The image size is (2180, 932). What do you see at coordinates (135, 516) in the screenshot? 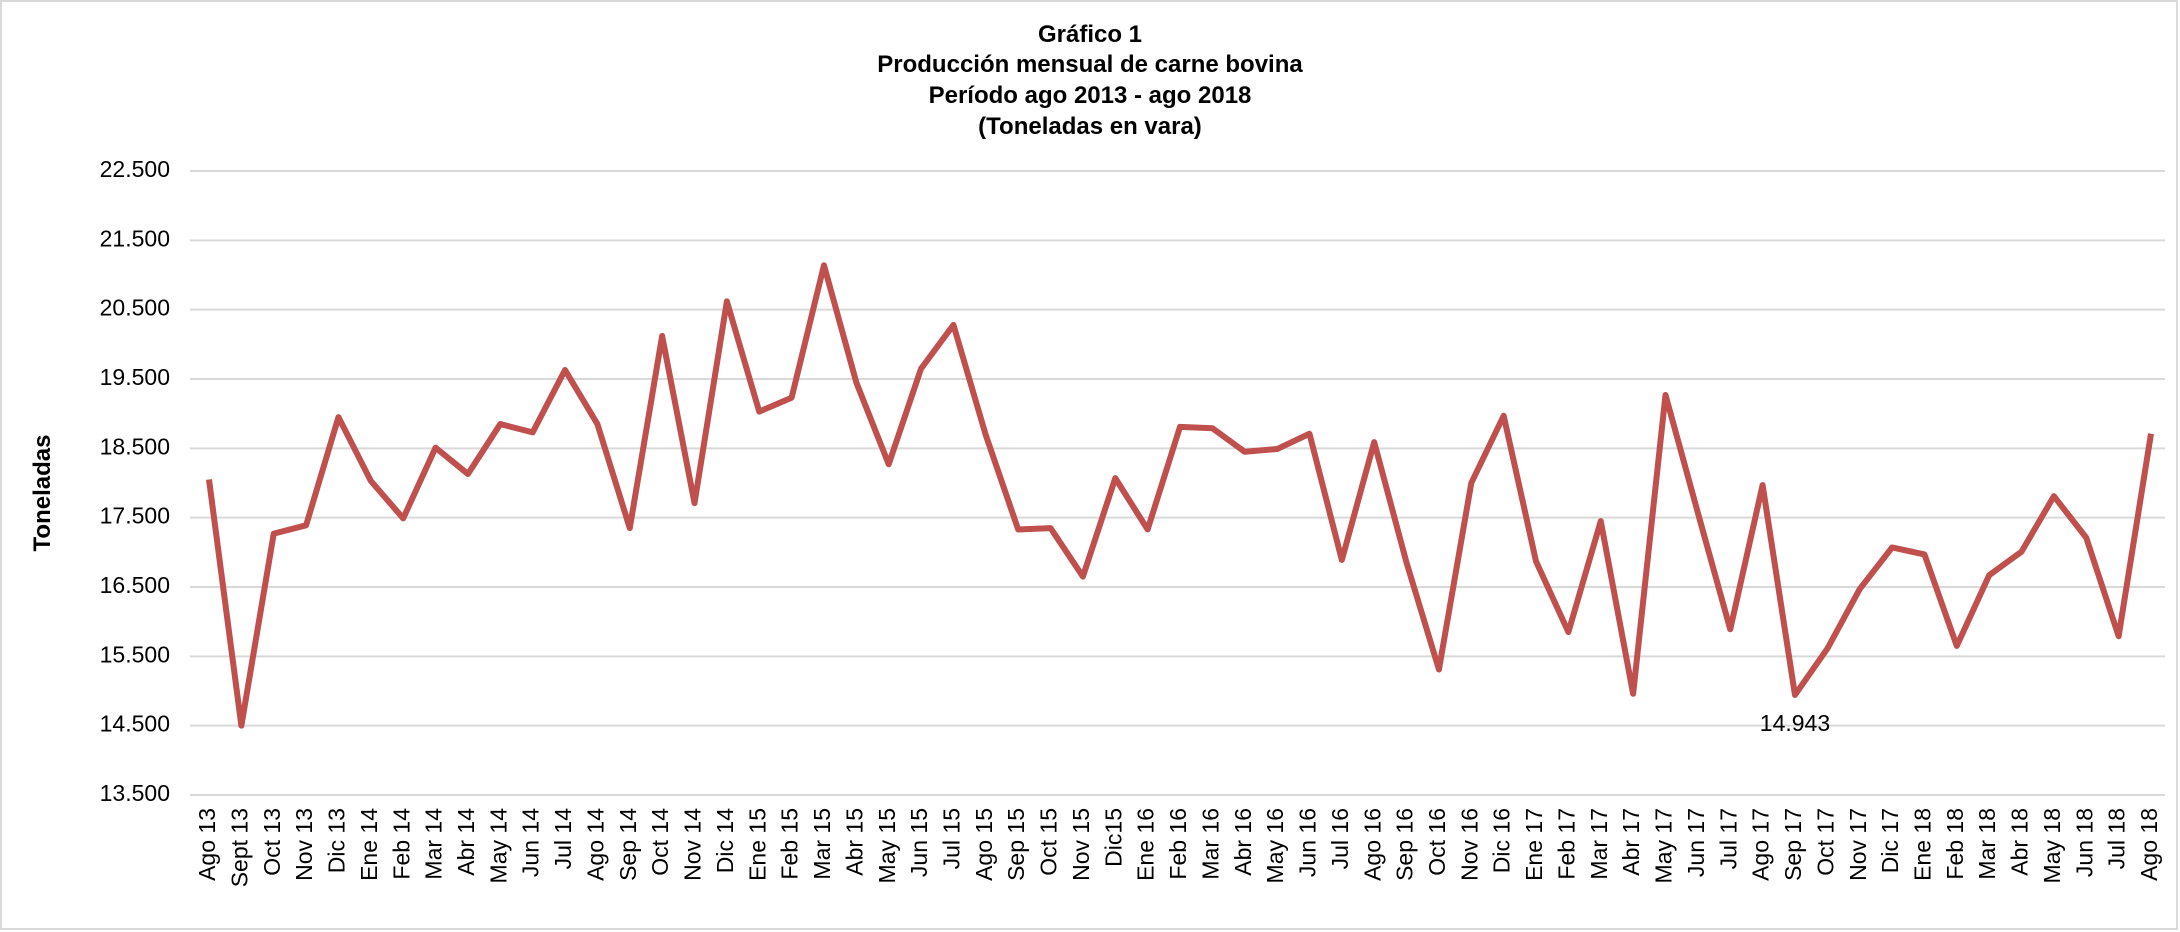
I see `y-tick-label: 17.500` at bounding box center [135, 516].